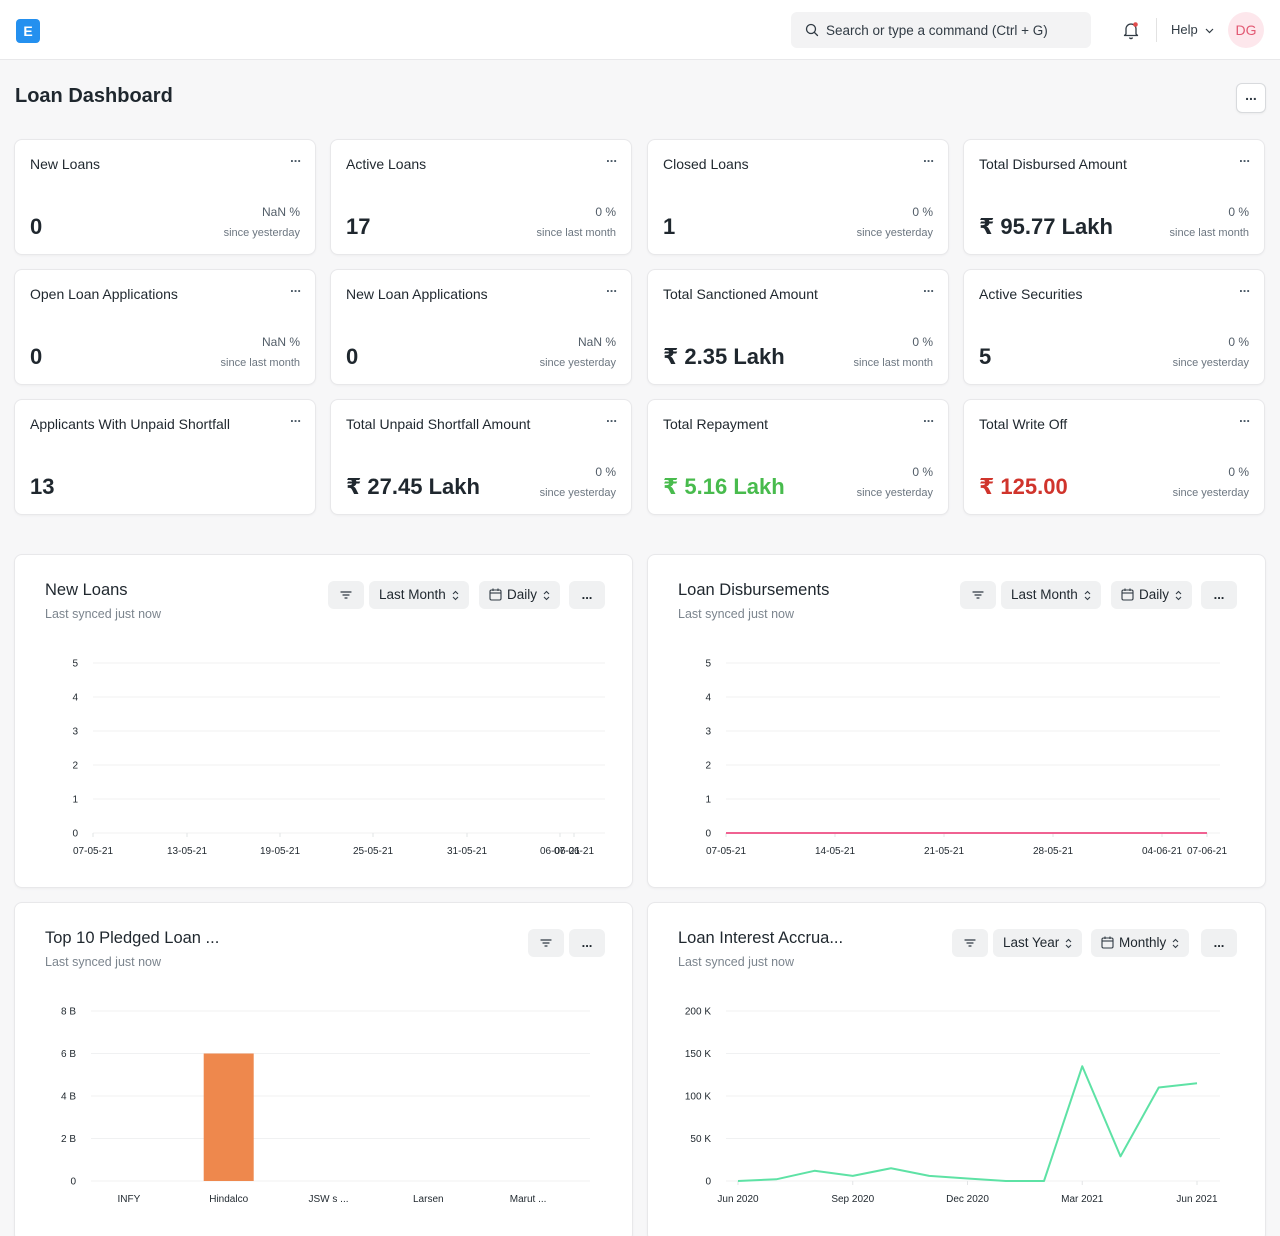 Image resolution: width=1280 pixels, height=1236 pixels. Describe the element at coordinates (73, 1182) in the screenshot. I see `y-tick-label: 0` at that location.